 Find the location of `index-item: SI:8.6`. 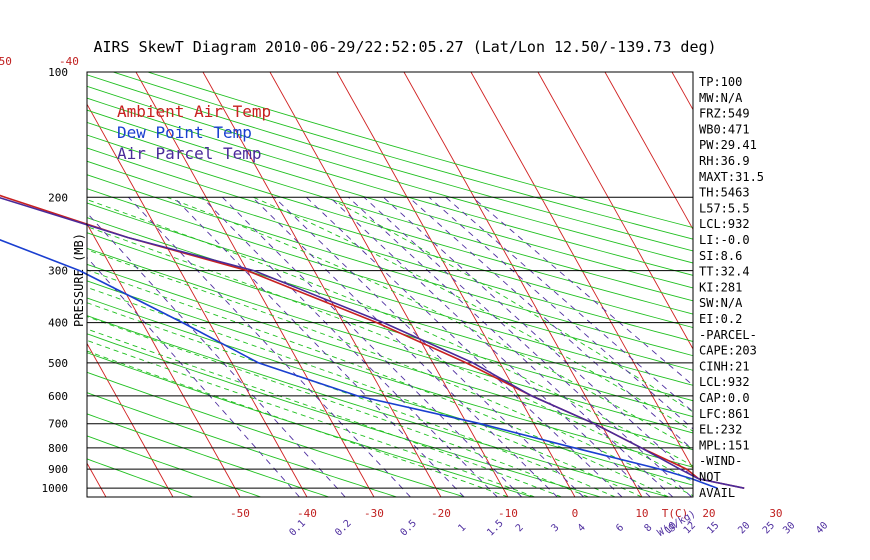

index-item: SI:8.6 is located at coordinates (720, 256).